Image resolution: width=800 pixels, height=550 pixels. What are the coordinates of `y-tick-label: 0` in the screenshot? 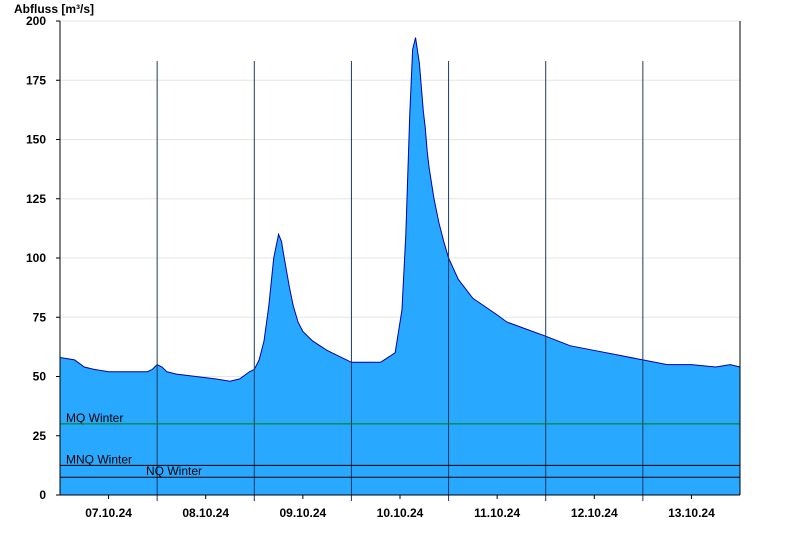 It's located at (42, 495).